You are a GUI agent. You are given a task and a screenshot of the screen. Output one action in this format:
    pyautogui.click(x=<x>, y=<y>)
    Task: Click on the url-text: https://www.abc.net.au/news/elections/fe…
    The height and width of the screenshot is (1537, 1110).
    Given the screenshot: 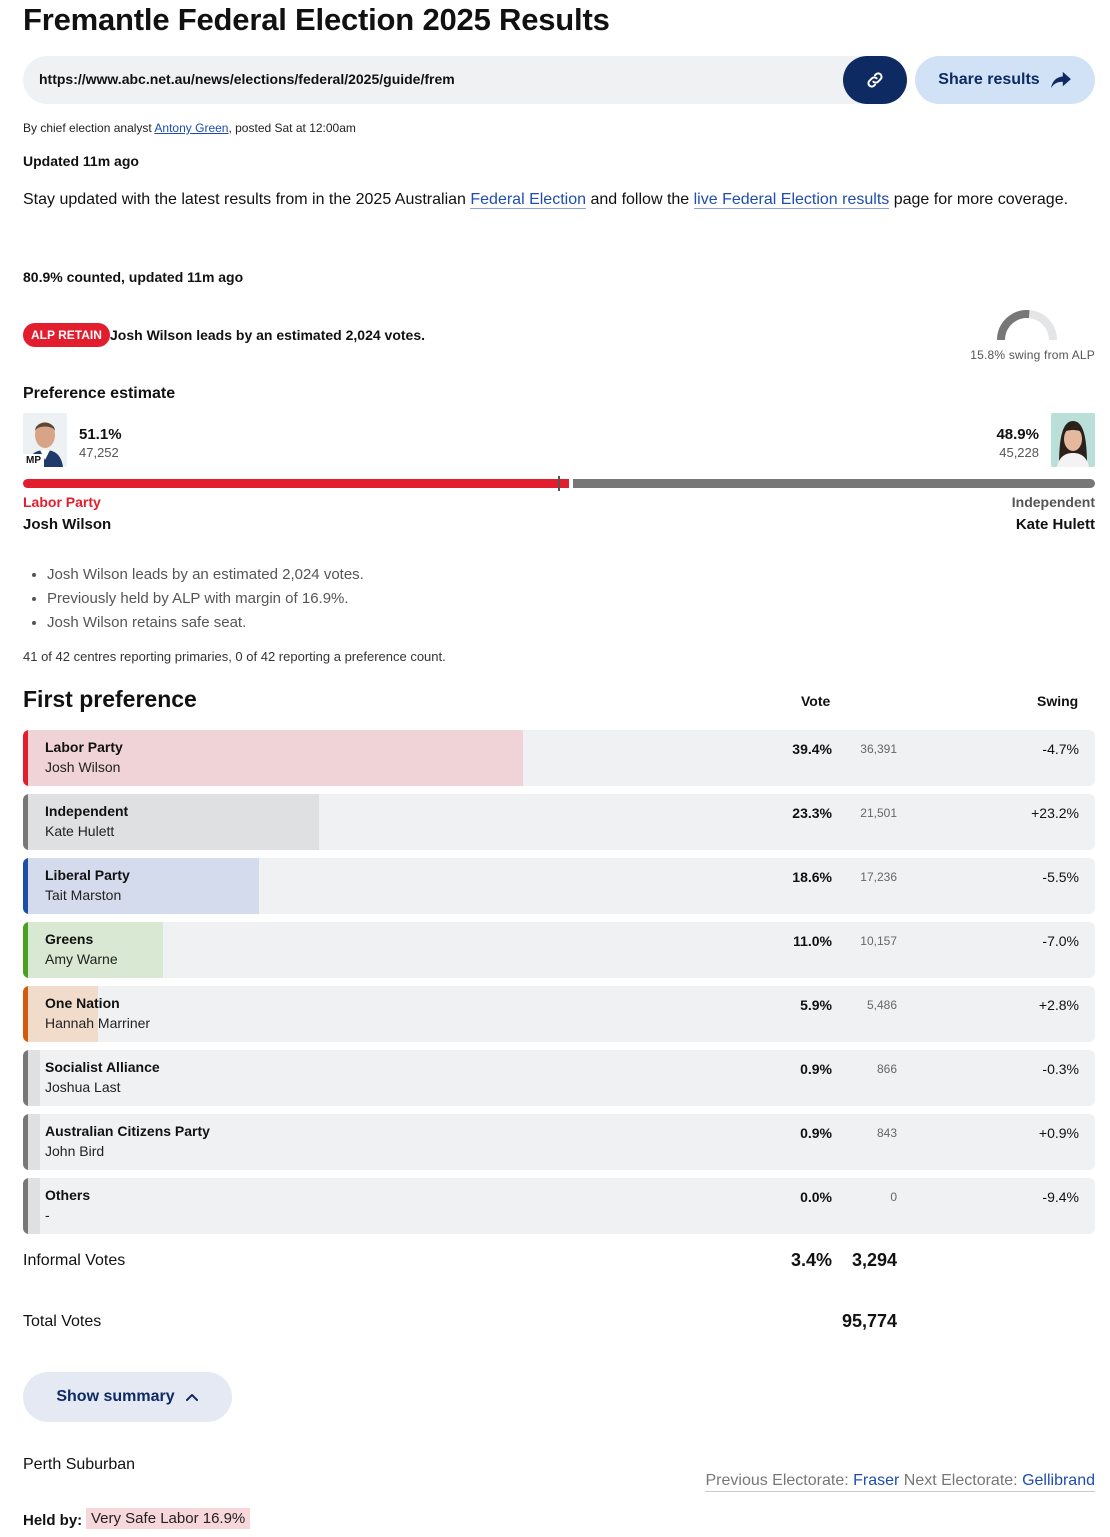 What is the action you would take?
    pyautogui.click(x=247, y=79)
    